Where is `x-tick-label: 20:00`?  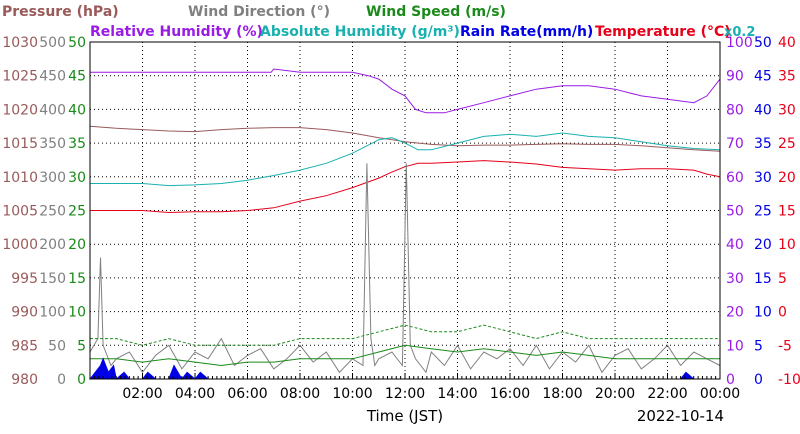 x-tick-label: 20:00 is located at coordinates (615, 394).